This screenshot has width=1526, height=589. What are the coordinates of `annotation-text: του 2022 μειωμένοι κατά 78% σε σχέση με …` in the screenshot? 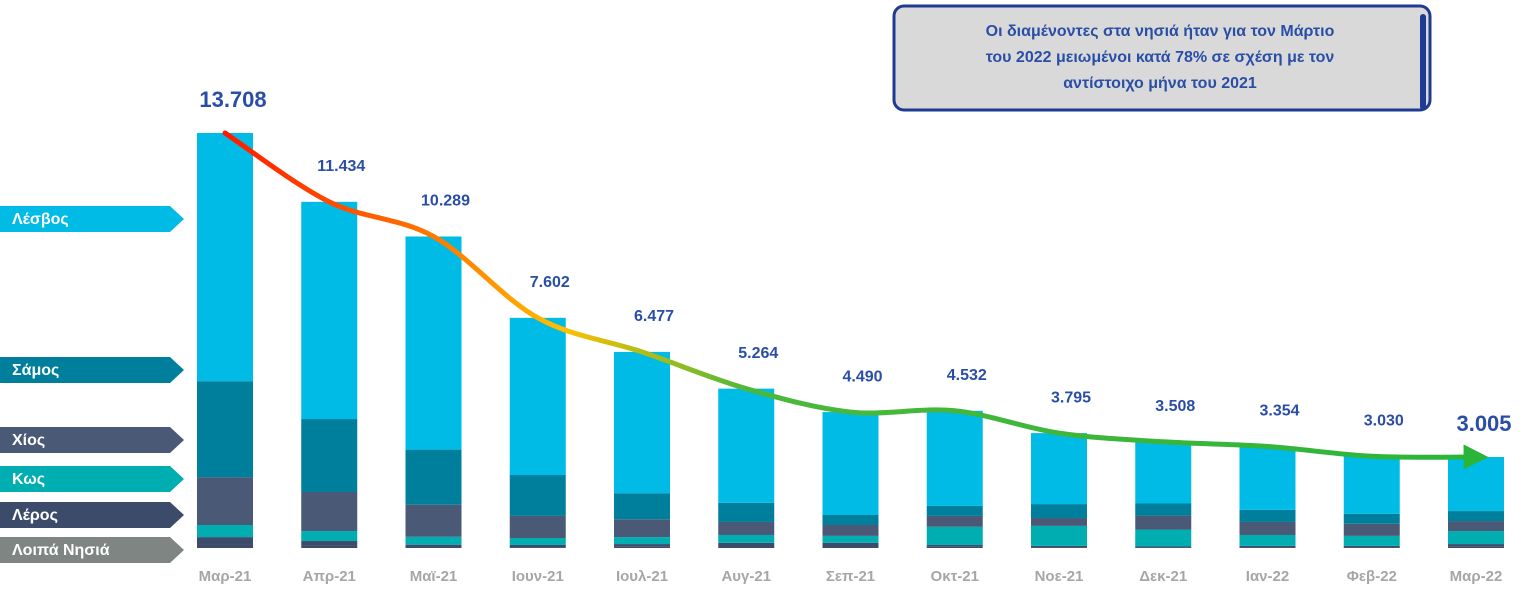 It's located at (1160, 57).